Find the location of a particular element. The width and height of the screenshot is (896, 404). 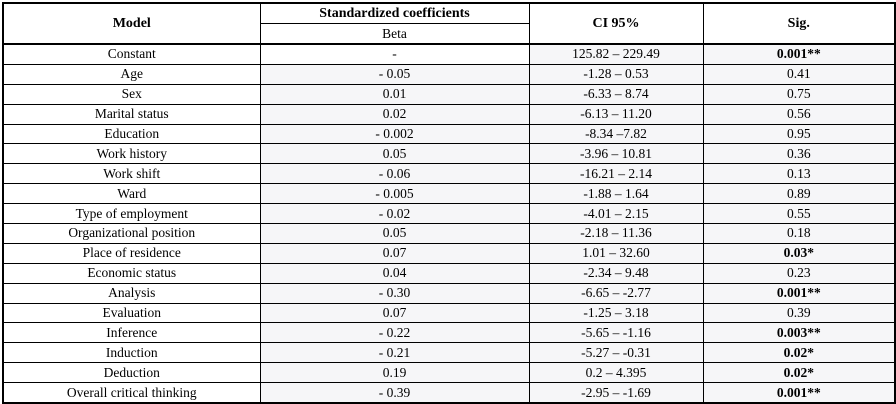

model-cell: Work history is located at coordinates (131, 154).